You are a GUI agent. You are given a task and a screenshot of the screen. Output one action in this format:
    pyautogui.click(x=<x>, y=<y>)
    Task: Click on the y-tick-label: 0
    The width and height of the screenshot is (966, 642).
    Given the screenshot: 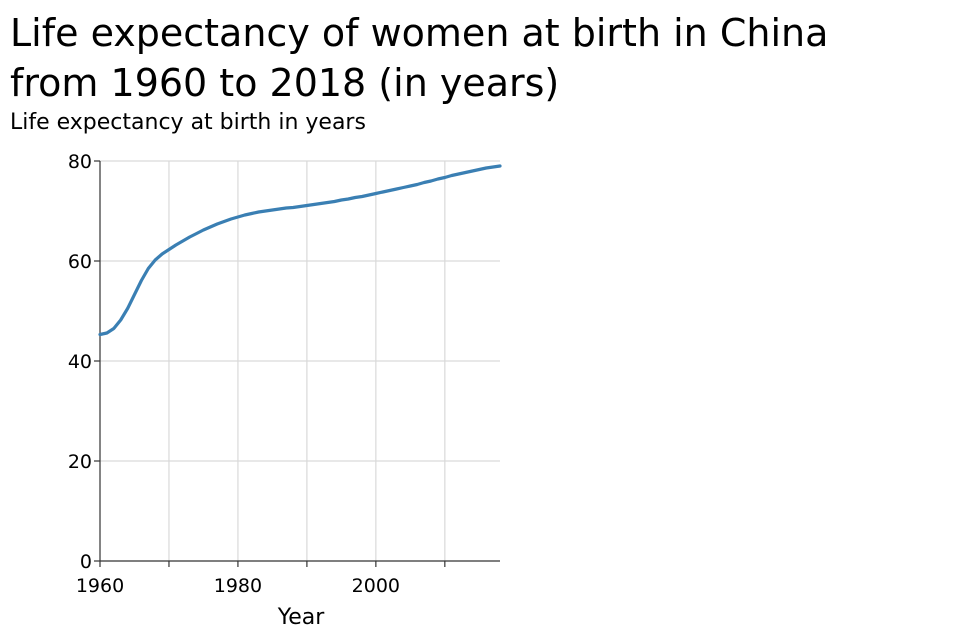 What is the action you would take?
    pyautogui.click(x=86, y=562)
    